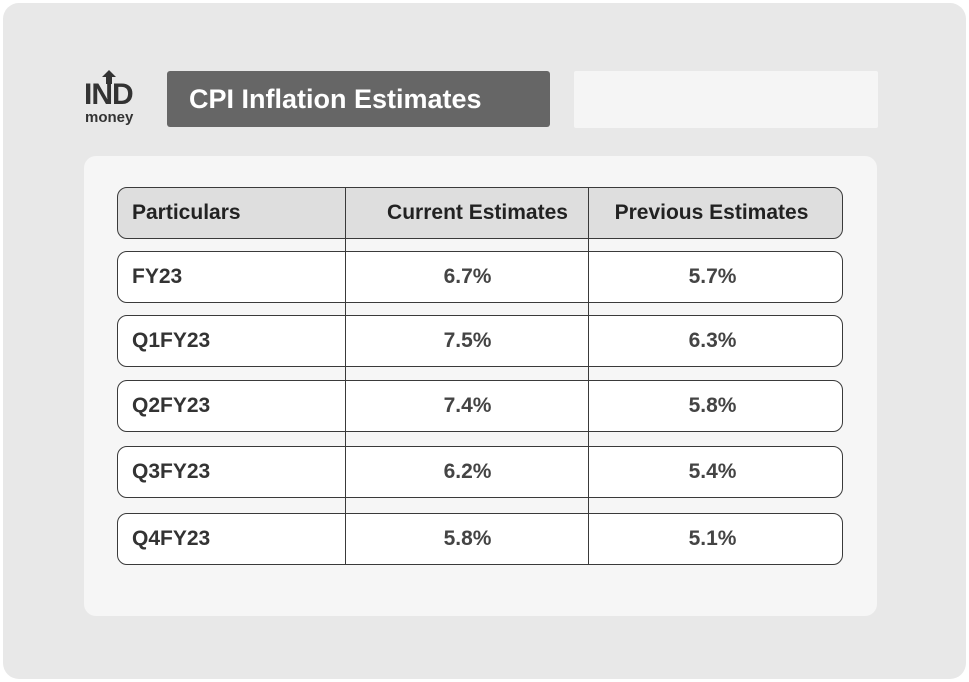 The height and width of the screenshot is (682, 969). What do you see at coordinates (467, 276) in the screenshot?
I see `table-cell: 6.7%` at bounding box center [467, 276].